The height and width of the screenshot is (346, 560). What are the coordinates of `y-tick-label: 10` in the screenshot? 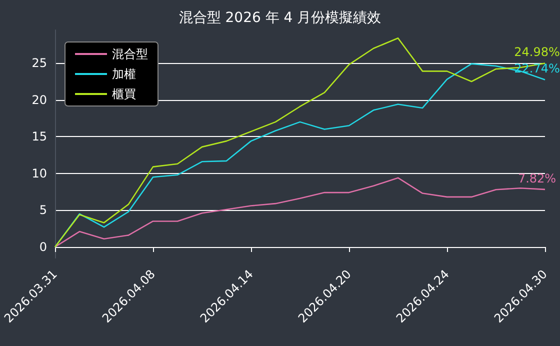 It's located at (39, 173).